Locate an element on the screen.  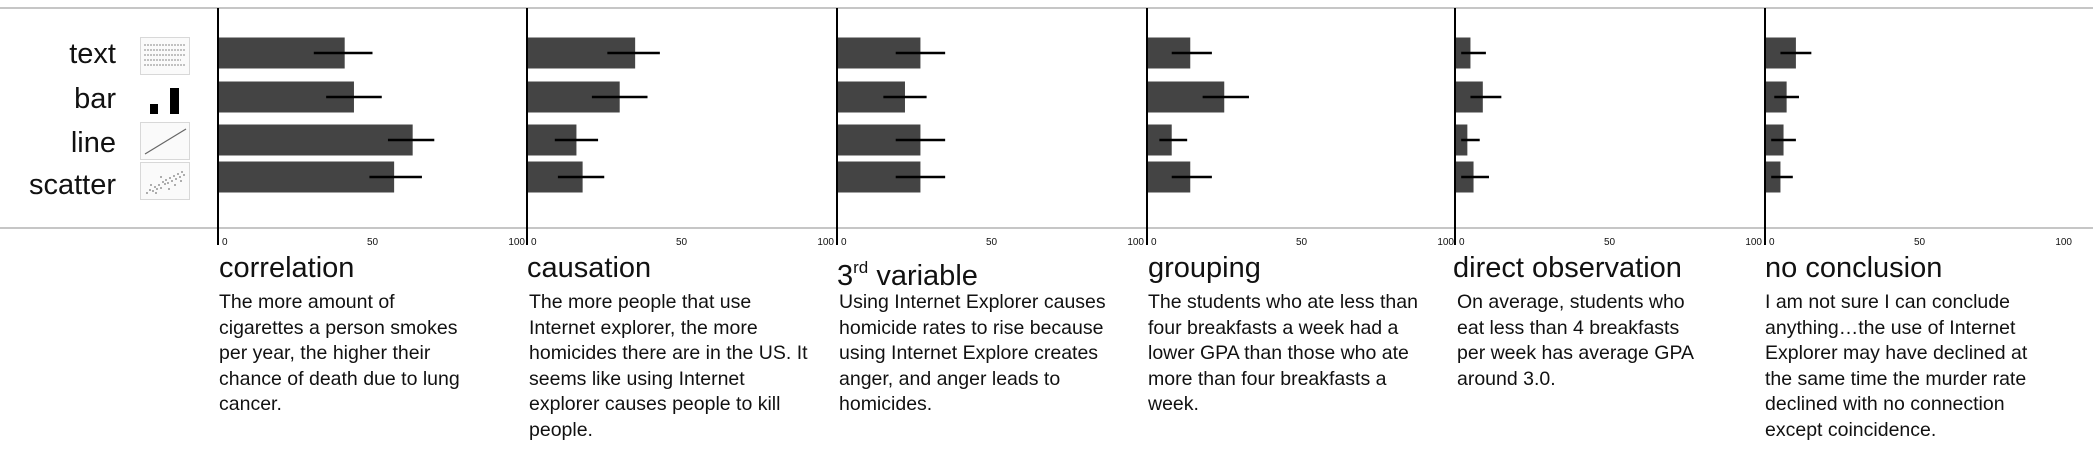
text-thumbnail is located at coordinates (165, 56).